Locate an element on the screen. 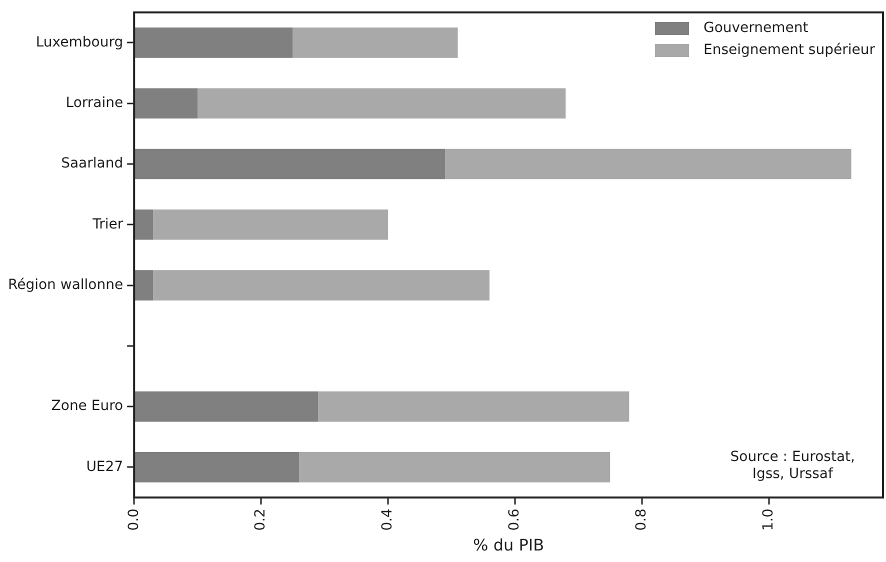 This screenshot has width=886, height=562. y-tick-label: Lorraine is located at coordinates (95, 103).